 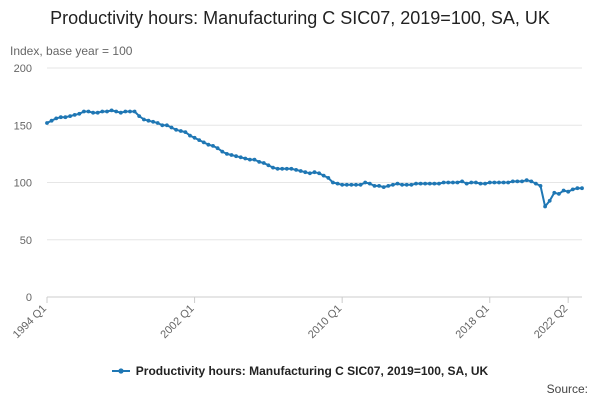 I want to click on x-tick-label-4: 2022 Q2, so click(x=551, y=322).